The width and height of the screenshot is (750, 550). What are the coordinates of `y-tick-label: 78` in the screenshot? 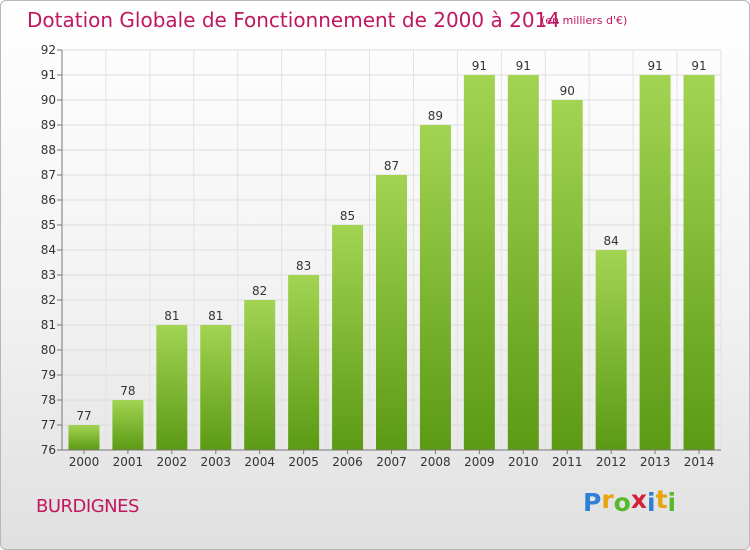 It's located at (48, 400).